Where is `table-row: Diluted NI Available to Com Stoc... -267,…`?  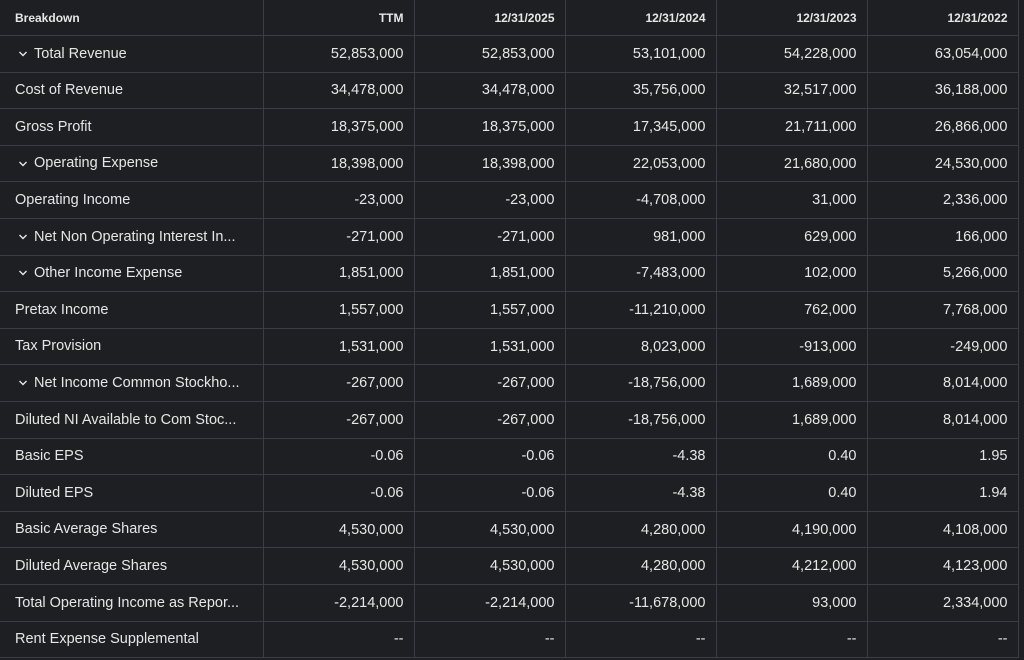 table-row: Diluted NI Available to Com Stoc... -267,… is located at coordinates (509, 420).